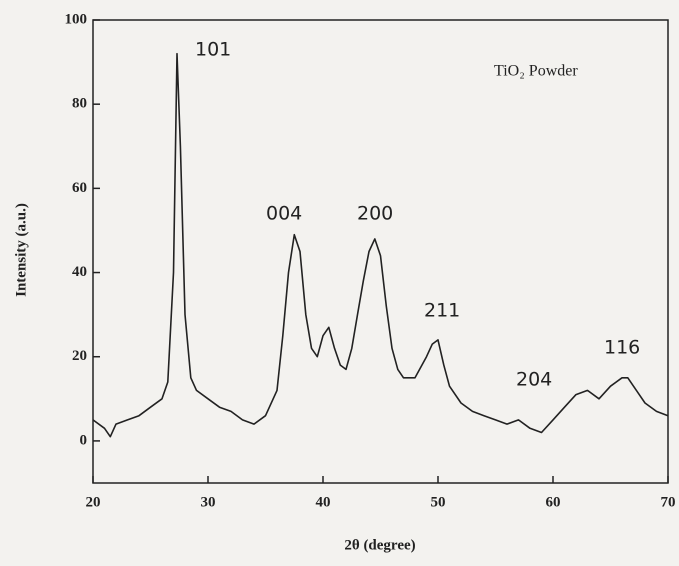 Image resolution: width=679 pixels, height=566 pixels. Describe the element at coordinates (21, 250) in the screenshot. I see `y-axis-label: Intensity (a.u.)` at that location.